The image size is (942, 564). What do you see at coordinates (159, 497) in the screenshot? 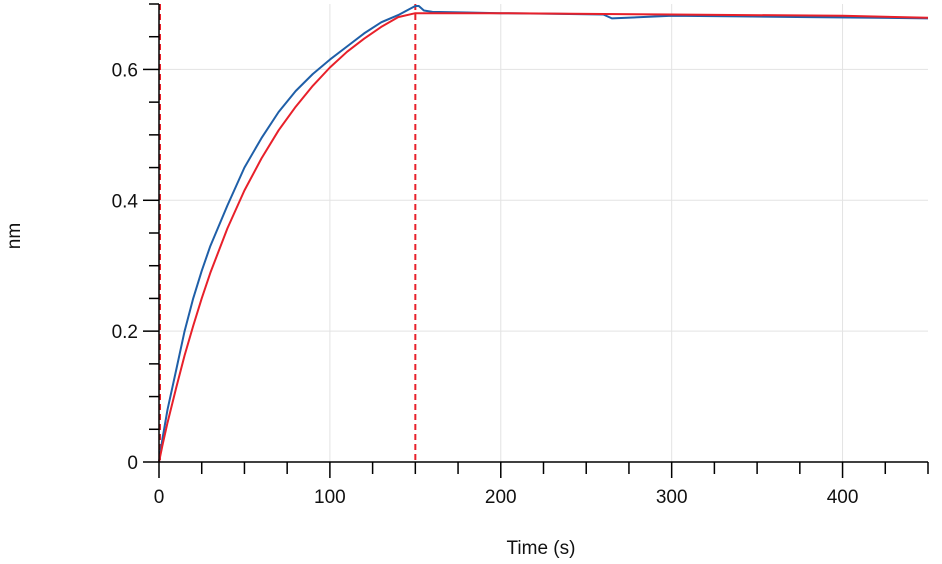
I see `x-tick-label-0: 0` at bounding box center [159, 497].